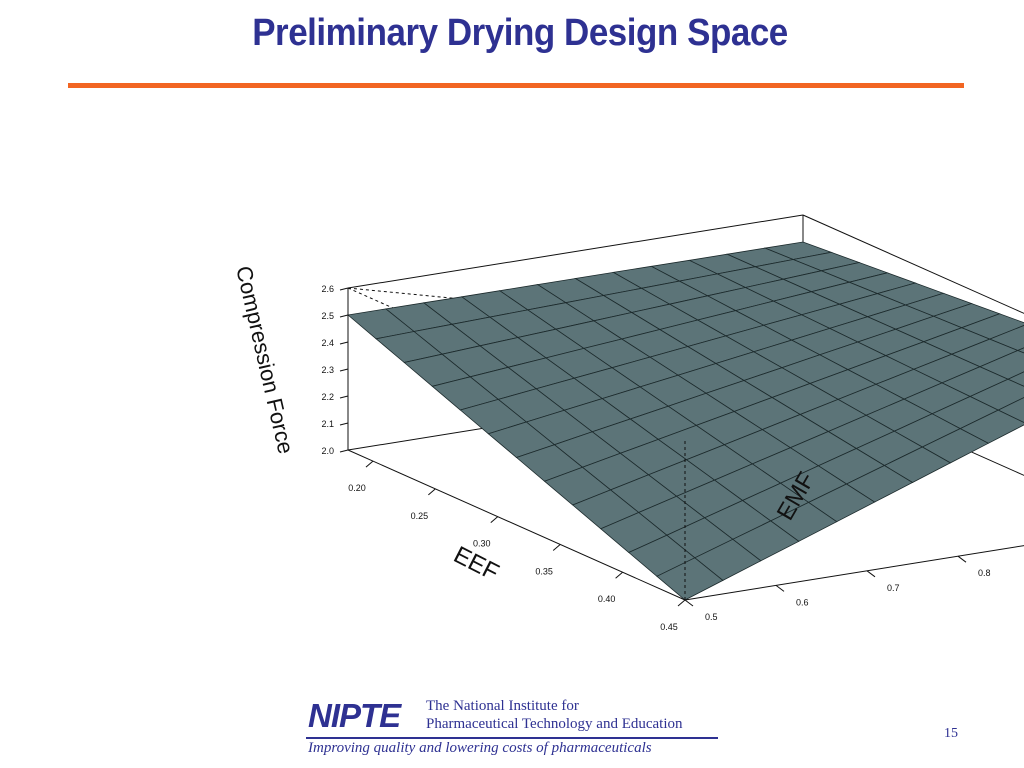  What do you see at coordinates (327, 370) in the screenshot?
I see `z-tick-label: 2.3` at bounding box center [327, 370].